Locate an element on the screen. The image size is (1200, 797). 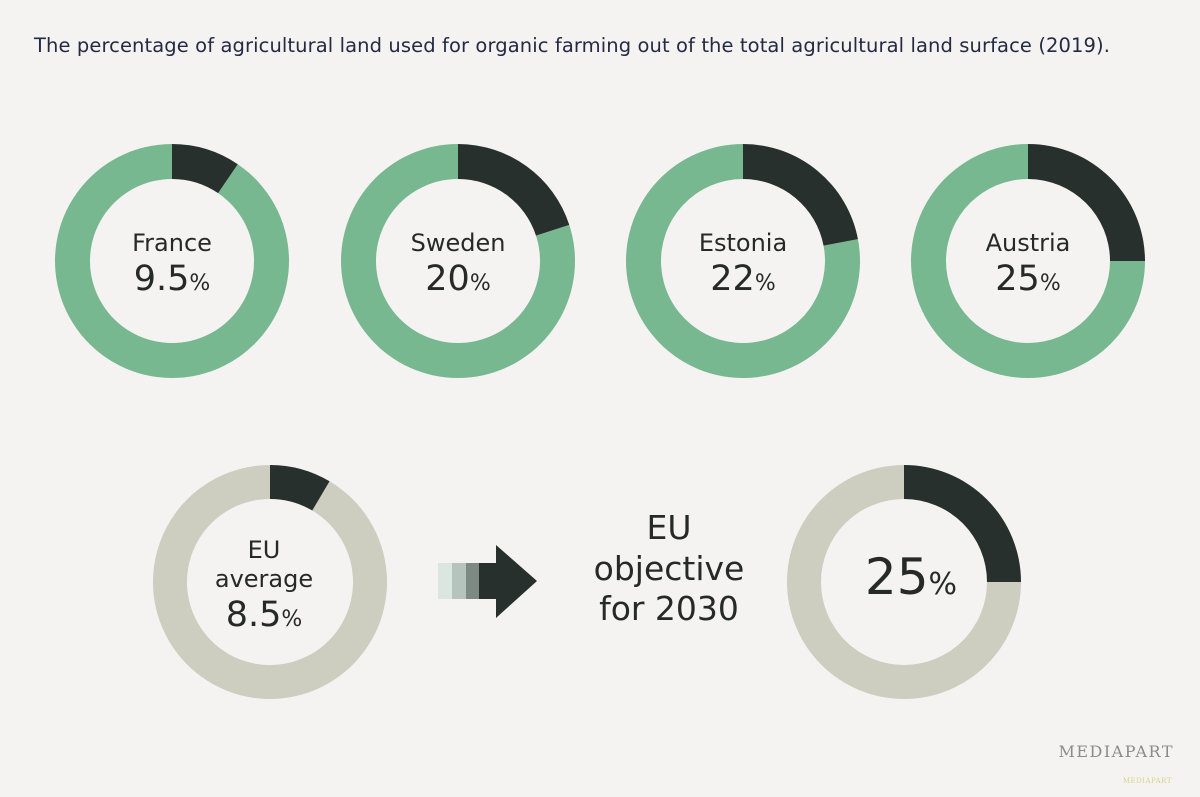
arrow-head is located at coordinates (508, 581).